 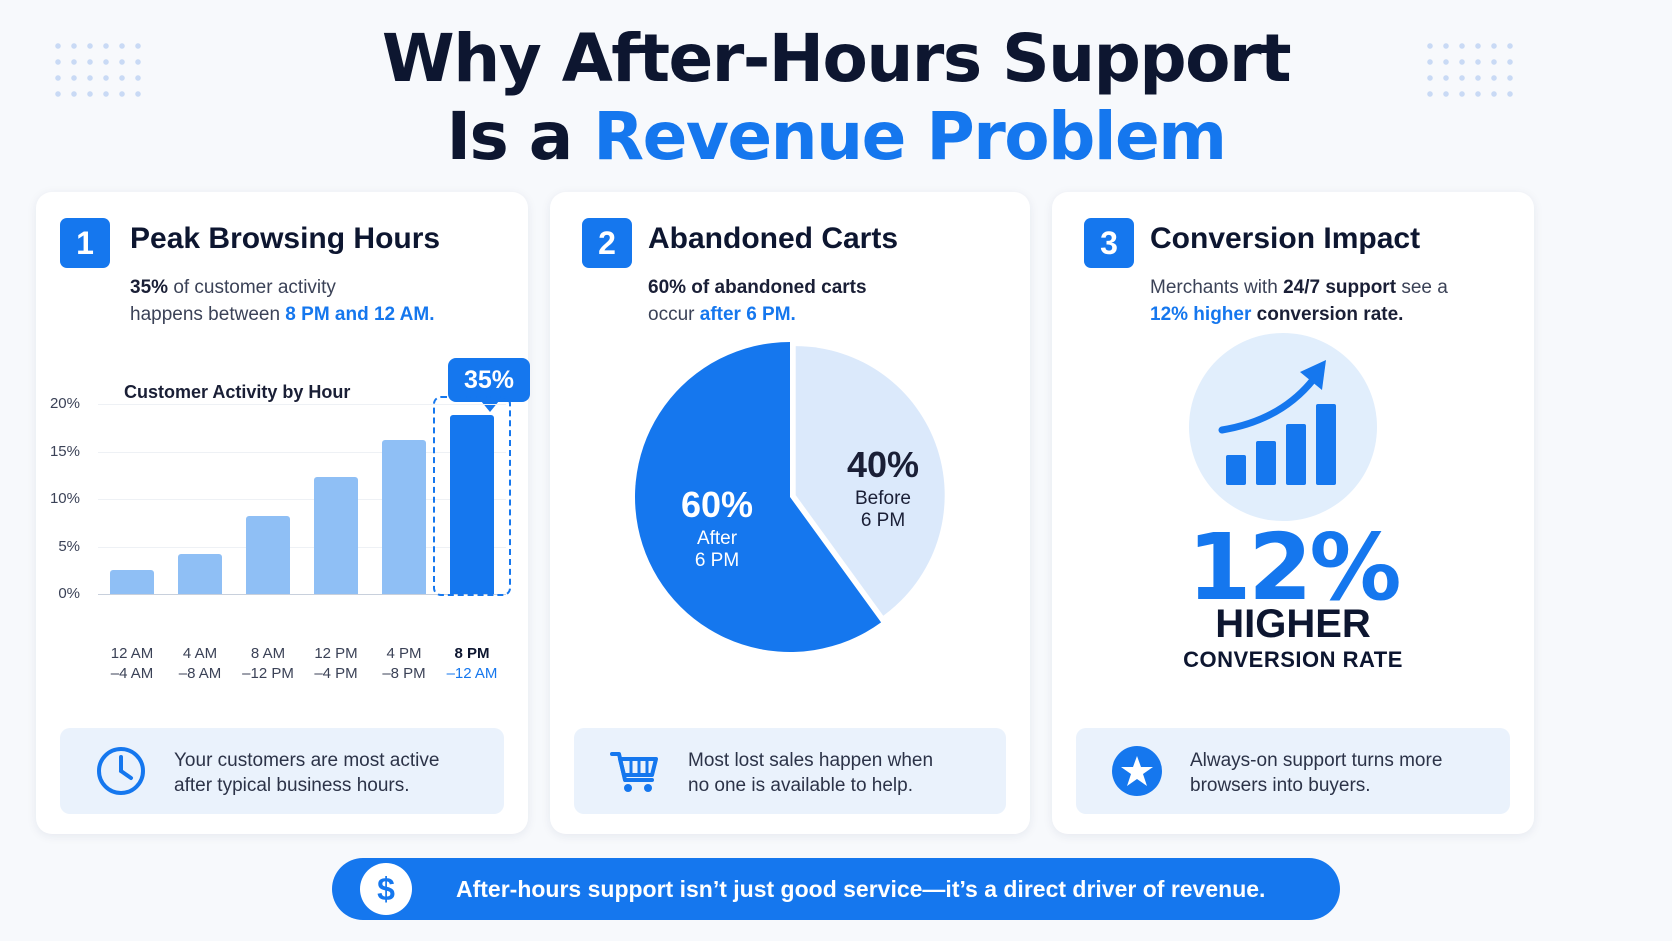 I want to click on growth-chart-icon, so click(x=1283, y=427).